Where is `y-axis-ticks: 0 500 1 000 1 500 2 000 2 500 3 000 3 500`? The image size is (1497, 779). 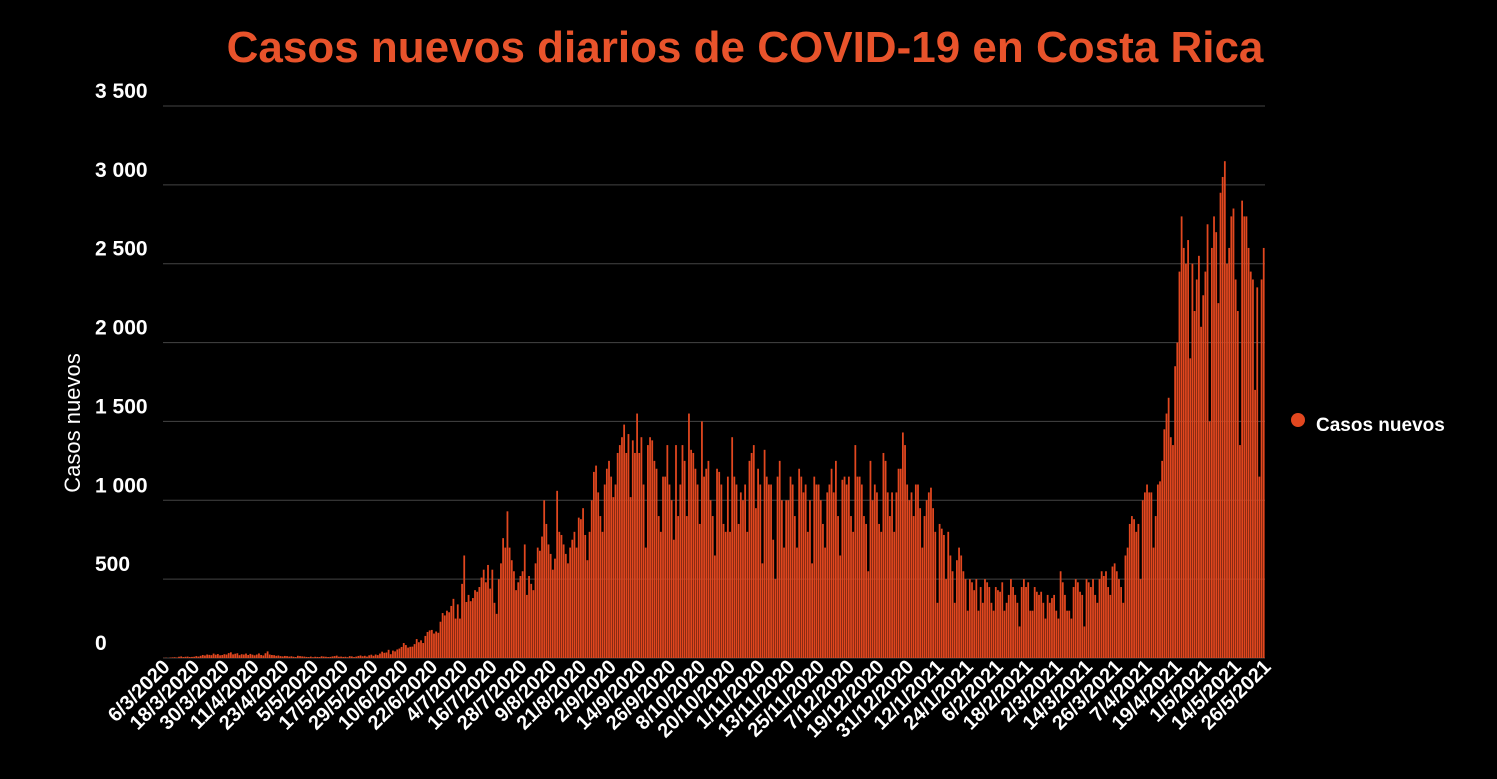 y-axis-ticks: 0 500 1 000 1 500 2 000 2 500 3 000 3 500 is located at coordinates (121, 367).